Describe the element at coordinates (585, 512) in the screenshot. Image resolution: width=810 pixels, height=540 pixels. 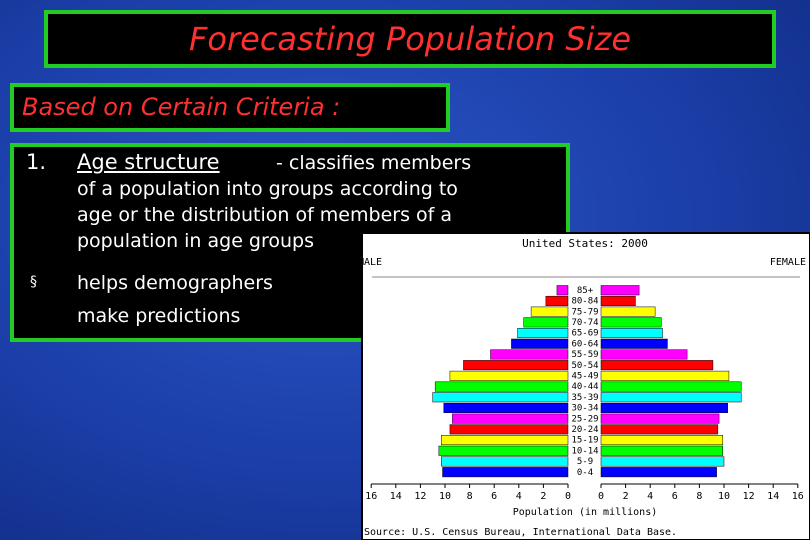
I see `x-axis-label: Population (in millions)` at that location.